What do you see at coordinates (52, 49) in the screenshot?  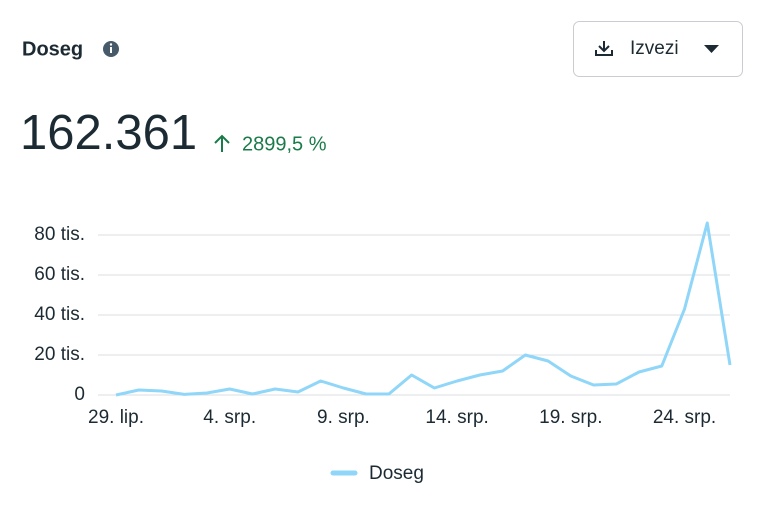 I see `title: Doseg` at bounding box center [52, 49].